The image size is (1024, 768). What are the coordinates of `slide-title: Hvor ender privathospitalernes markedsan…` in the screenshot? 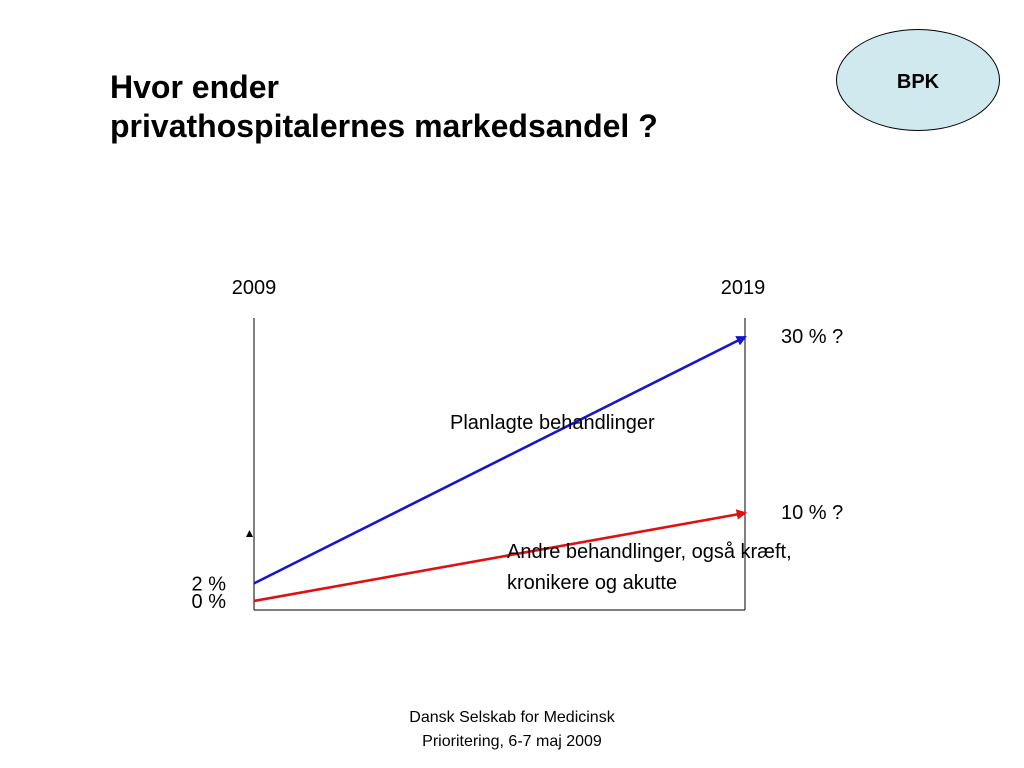 It's located at (470, 107).